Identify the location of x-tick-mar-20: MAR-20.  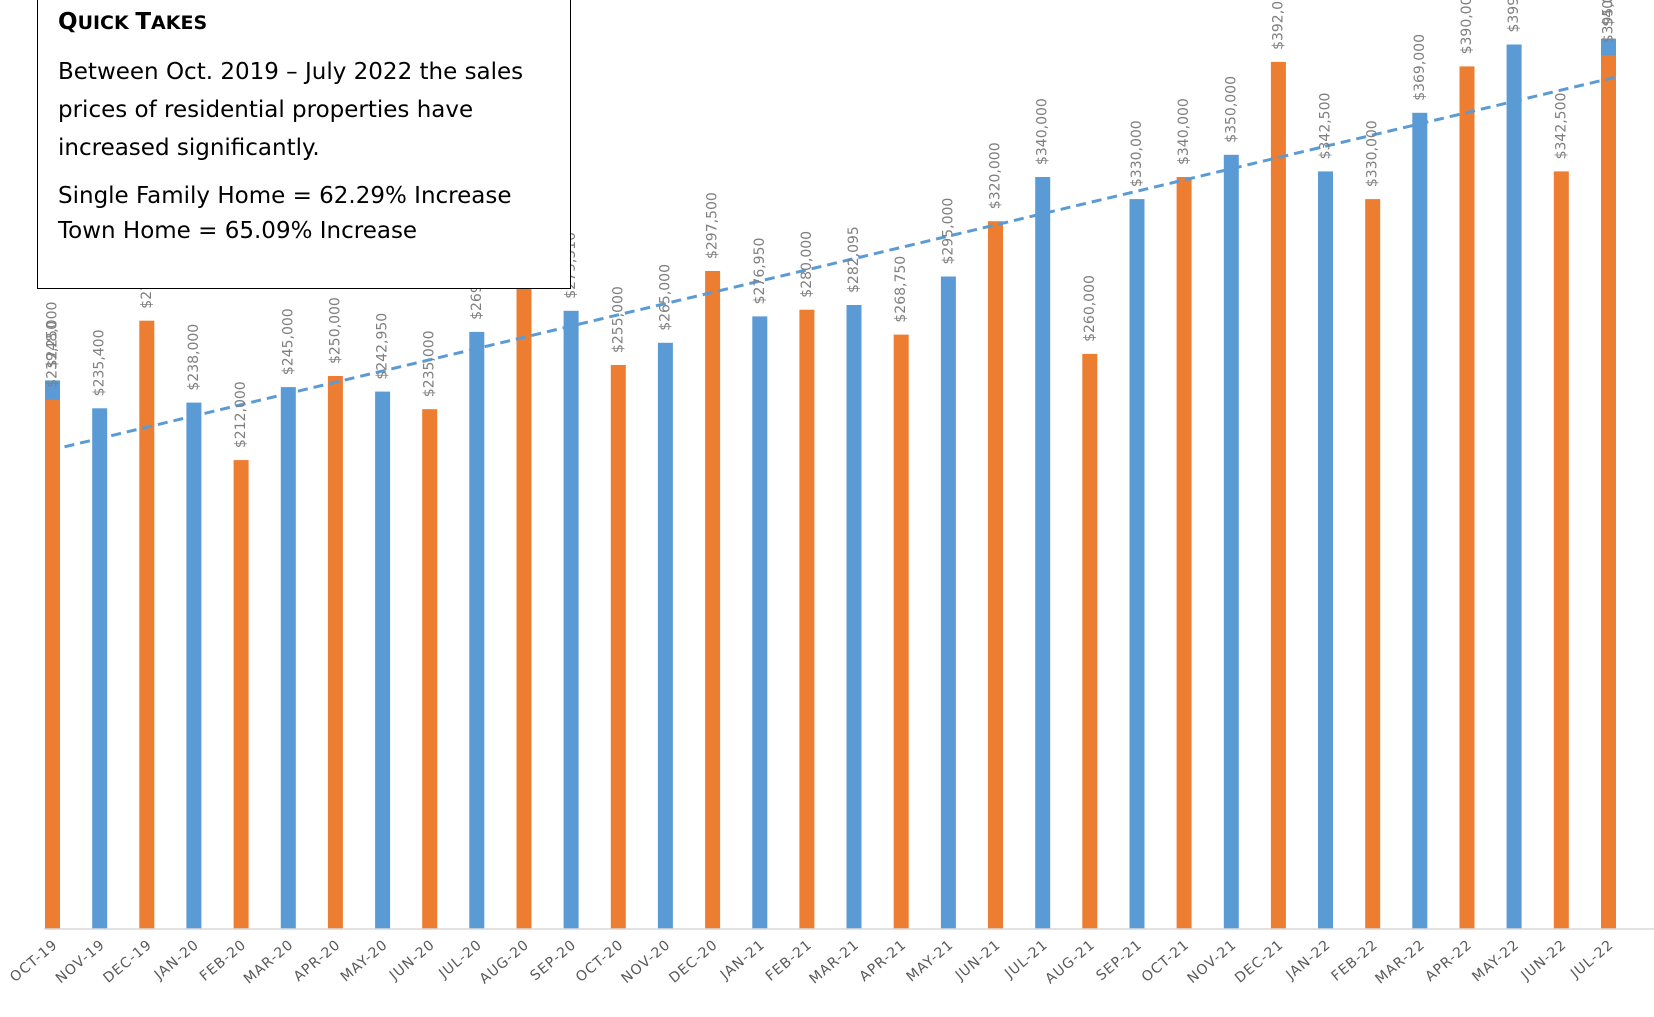
(269, 962).